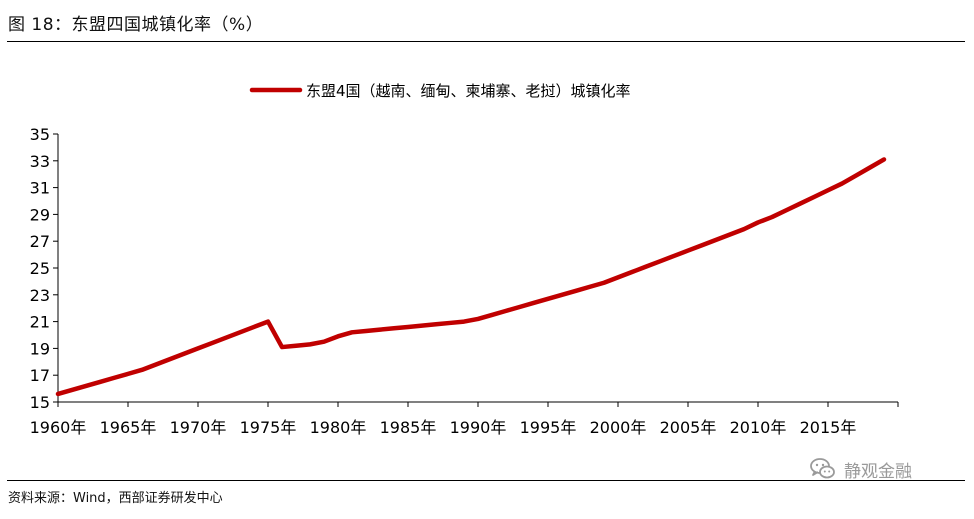 This screenshot has width=974, height=519. What do you see at coordinates (40, 241) in the screenshot?
I see `y-tick-label: 27` at bounding box center [40, 241].